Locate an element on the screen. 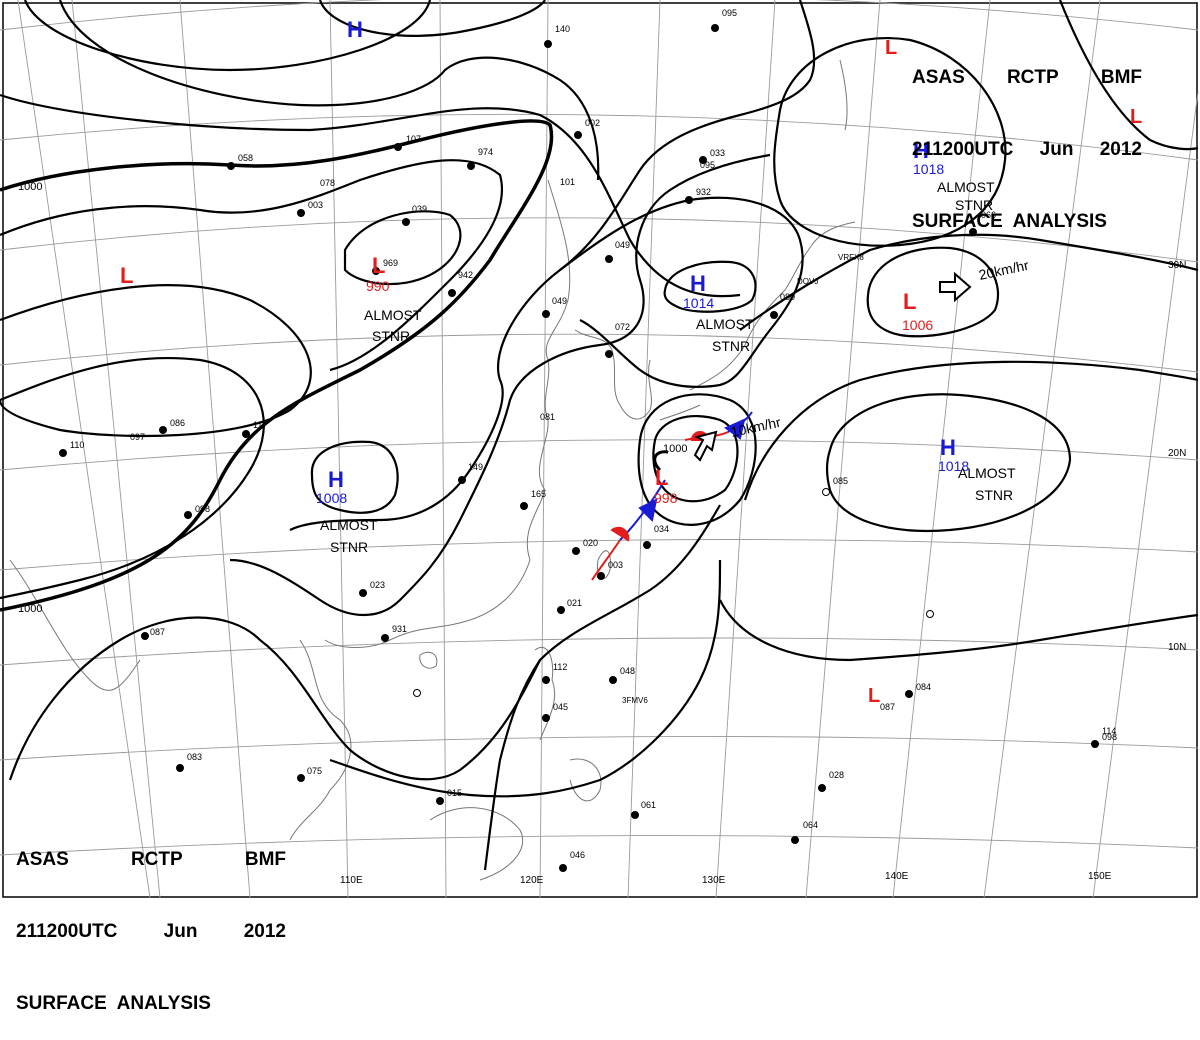  coast-japan-south is located at coordinates (680, 412).